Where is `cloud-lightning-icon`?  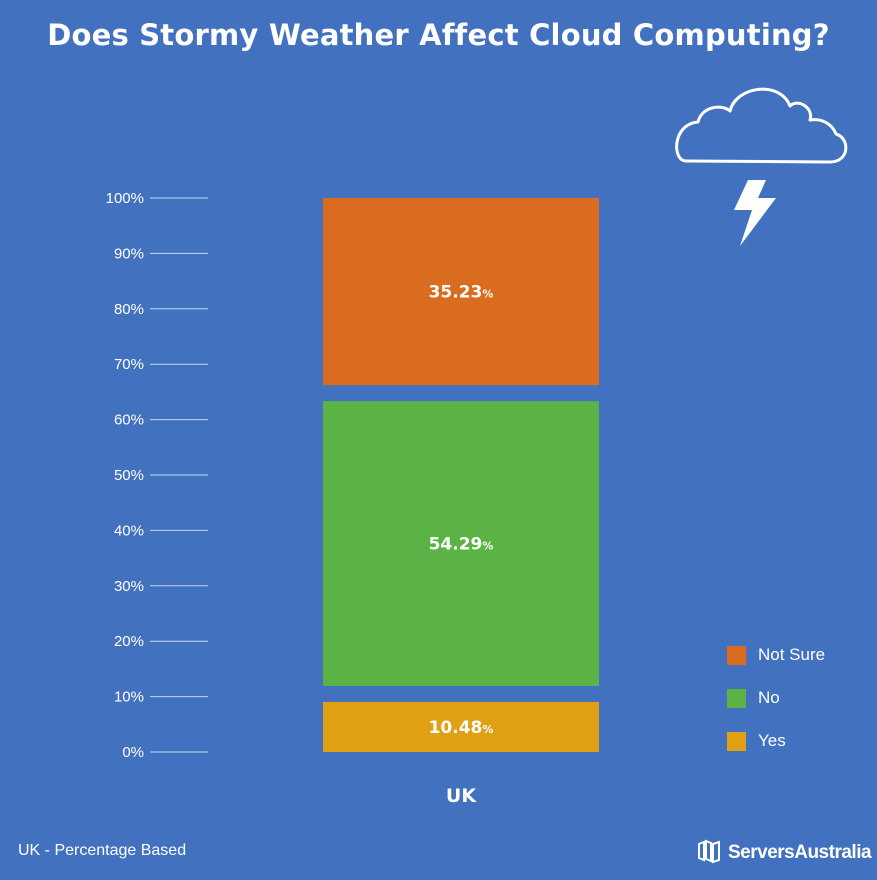 cloud-lightning-icon is located at coordinates (762, 171).